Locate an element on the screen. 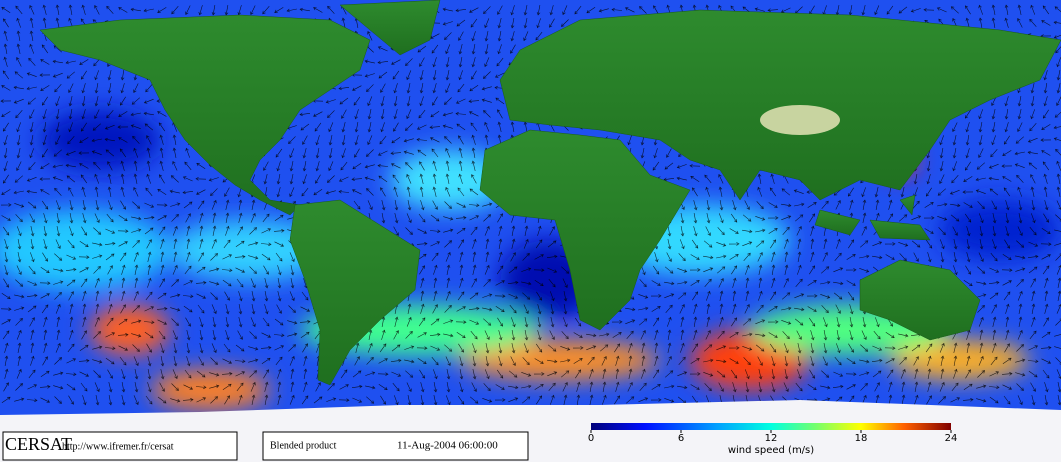 The height and width of the screenshot is (467, 1061). colorbar-tick-label: 0 is located at coordinates (591, 438).